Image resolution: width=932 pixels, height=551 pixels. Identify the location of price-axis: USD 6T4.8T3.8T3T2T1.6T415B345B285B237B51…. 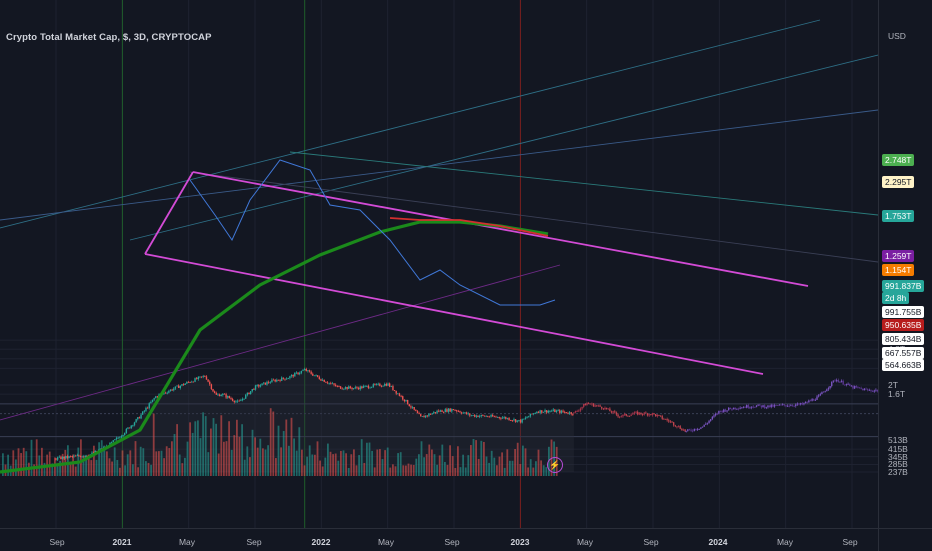
(905, 264).